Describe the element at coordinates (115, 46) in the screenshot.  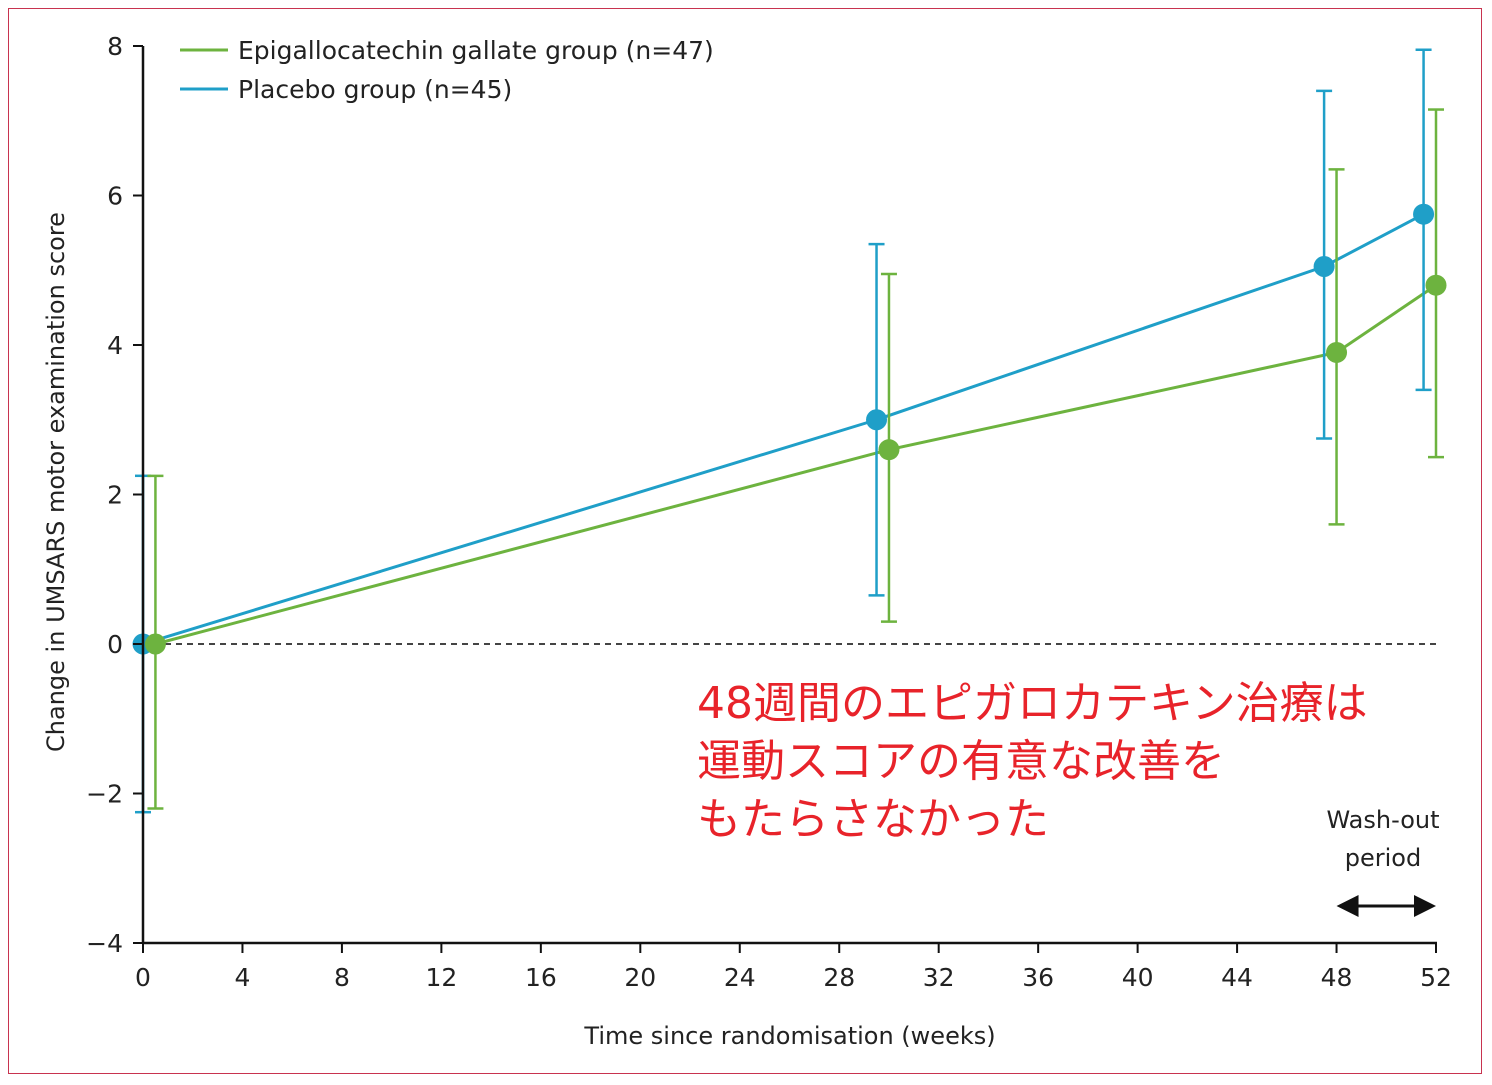
I see `y-tick-label: 8` at that location.